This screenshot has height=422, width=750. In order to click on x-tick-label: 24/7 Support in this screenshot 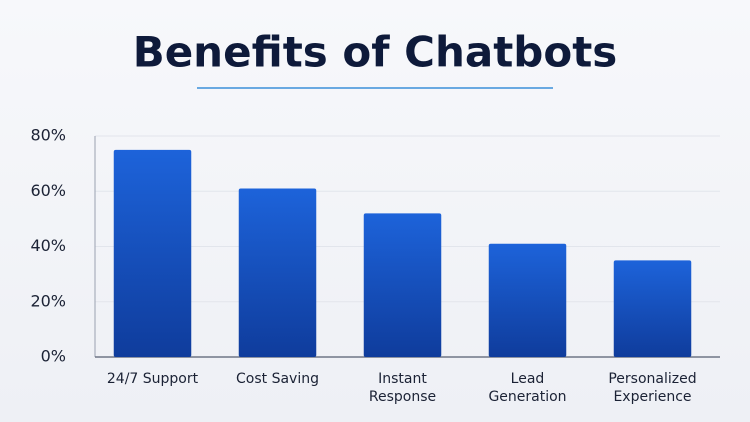, I will do `click(152, 379)`.